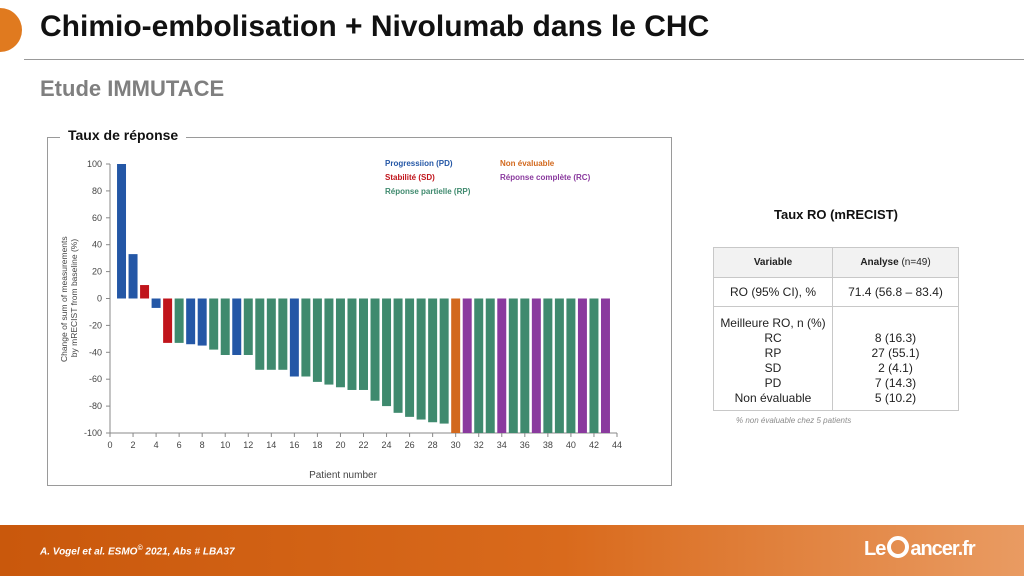 The width and height of the screenshot is (1024, 576). I want to click on legend-rp: Réponse partielle (RP), so click(428, 191).